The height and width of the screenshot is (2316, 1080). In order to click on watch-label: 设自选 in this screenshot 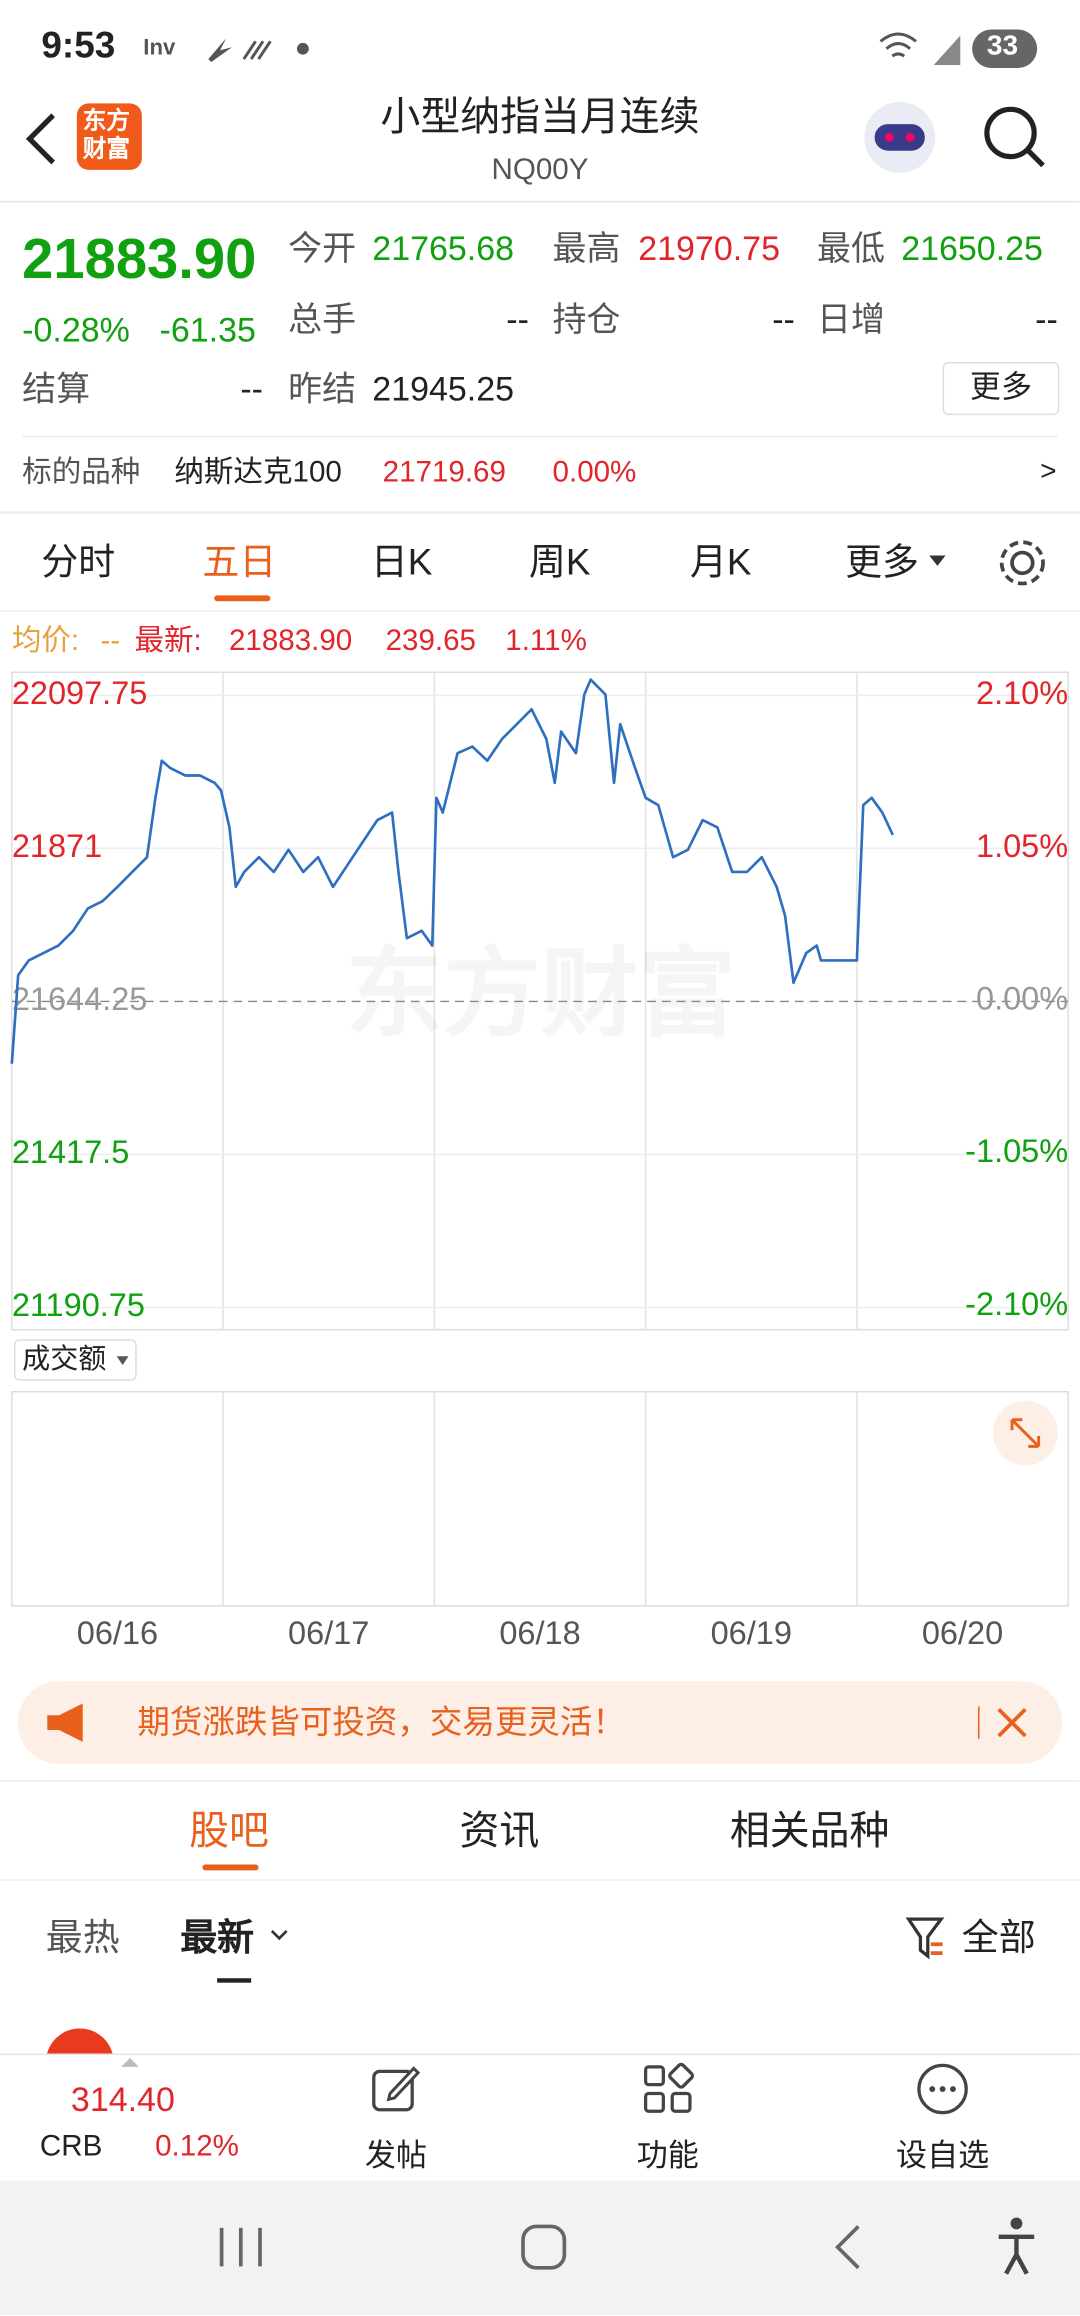, I will do `click(943, 2156)`.